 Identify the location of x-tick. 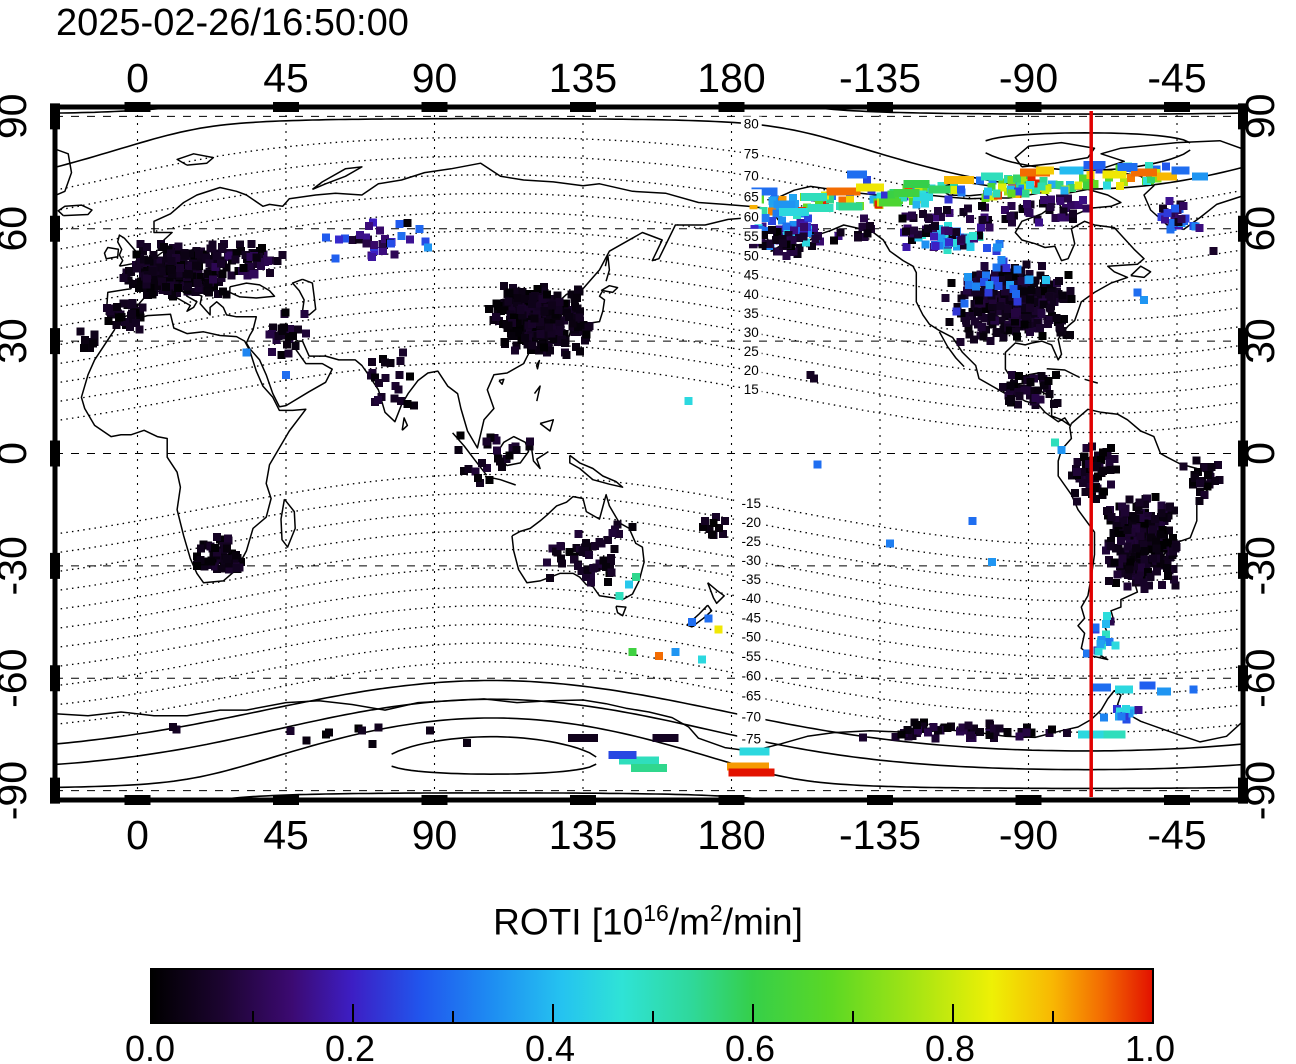
(1177, 107).